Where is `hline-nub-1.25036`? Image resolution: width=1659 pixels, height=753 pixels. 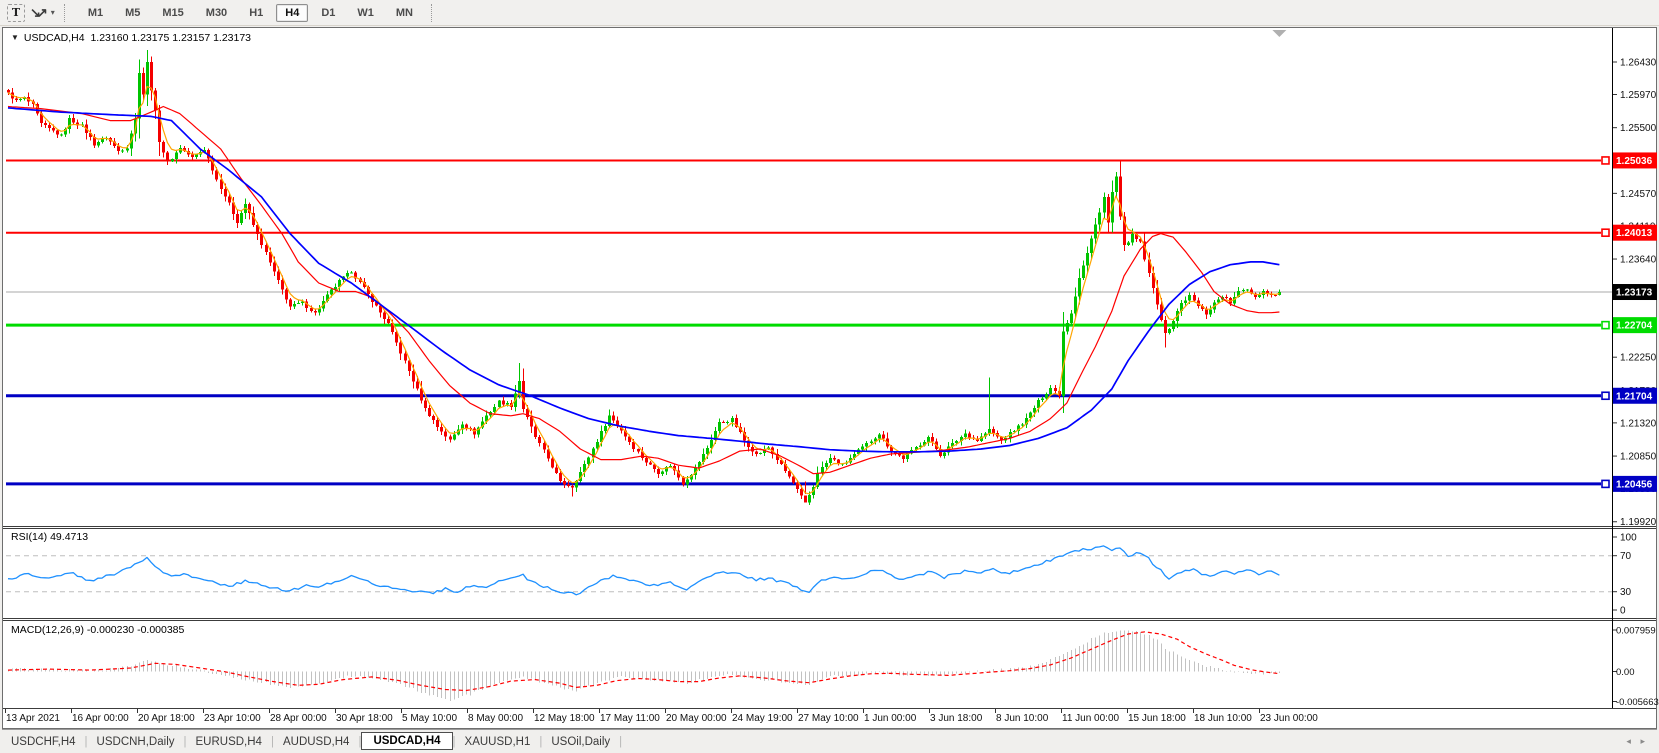
hline-nub-1.25036 is located at coordinates (1605, 160).